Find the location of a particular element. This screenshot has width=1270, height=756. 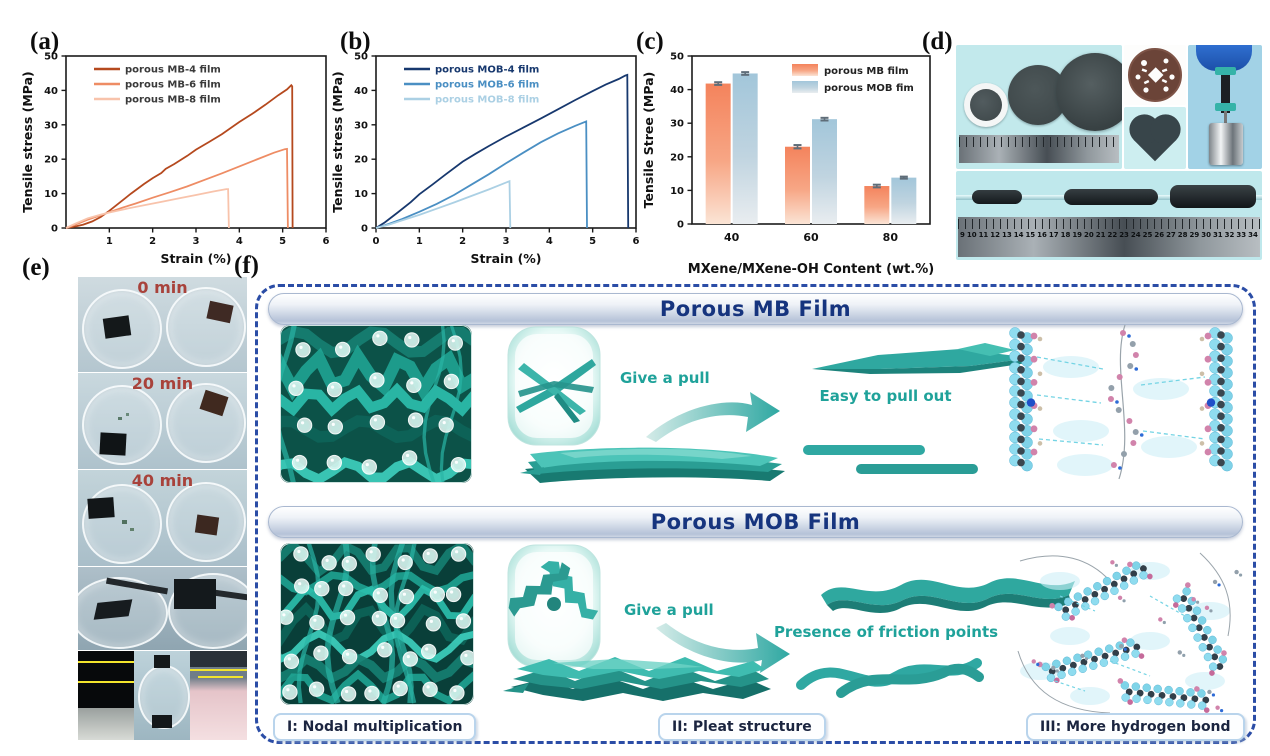

time-label-40min: 40 min is located at coordinates (162, 480).